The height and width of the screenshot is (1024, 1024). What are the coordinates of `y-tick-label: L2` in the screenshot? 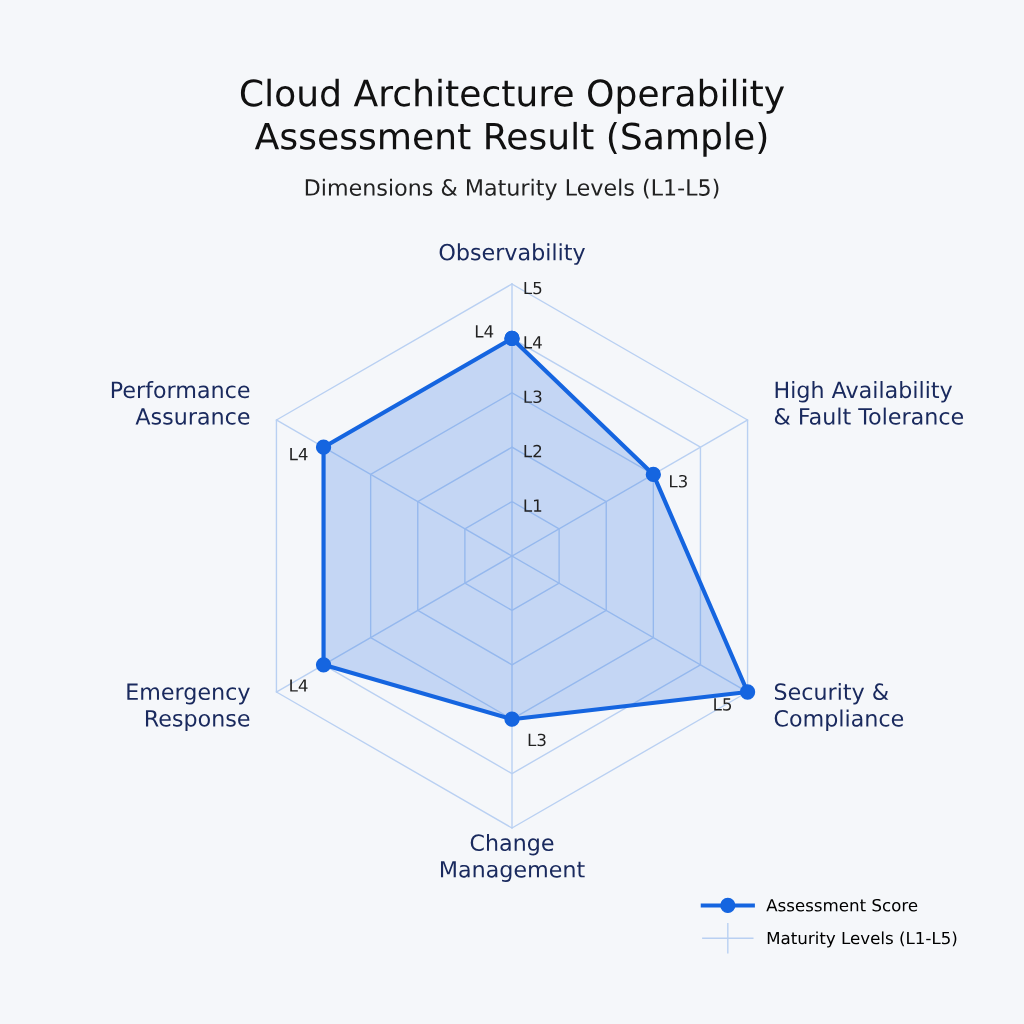 It's located at (533, 451).